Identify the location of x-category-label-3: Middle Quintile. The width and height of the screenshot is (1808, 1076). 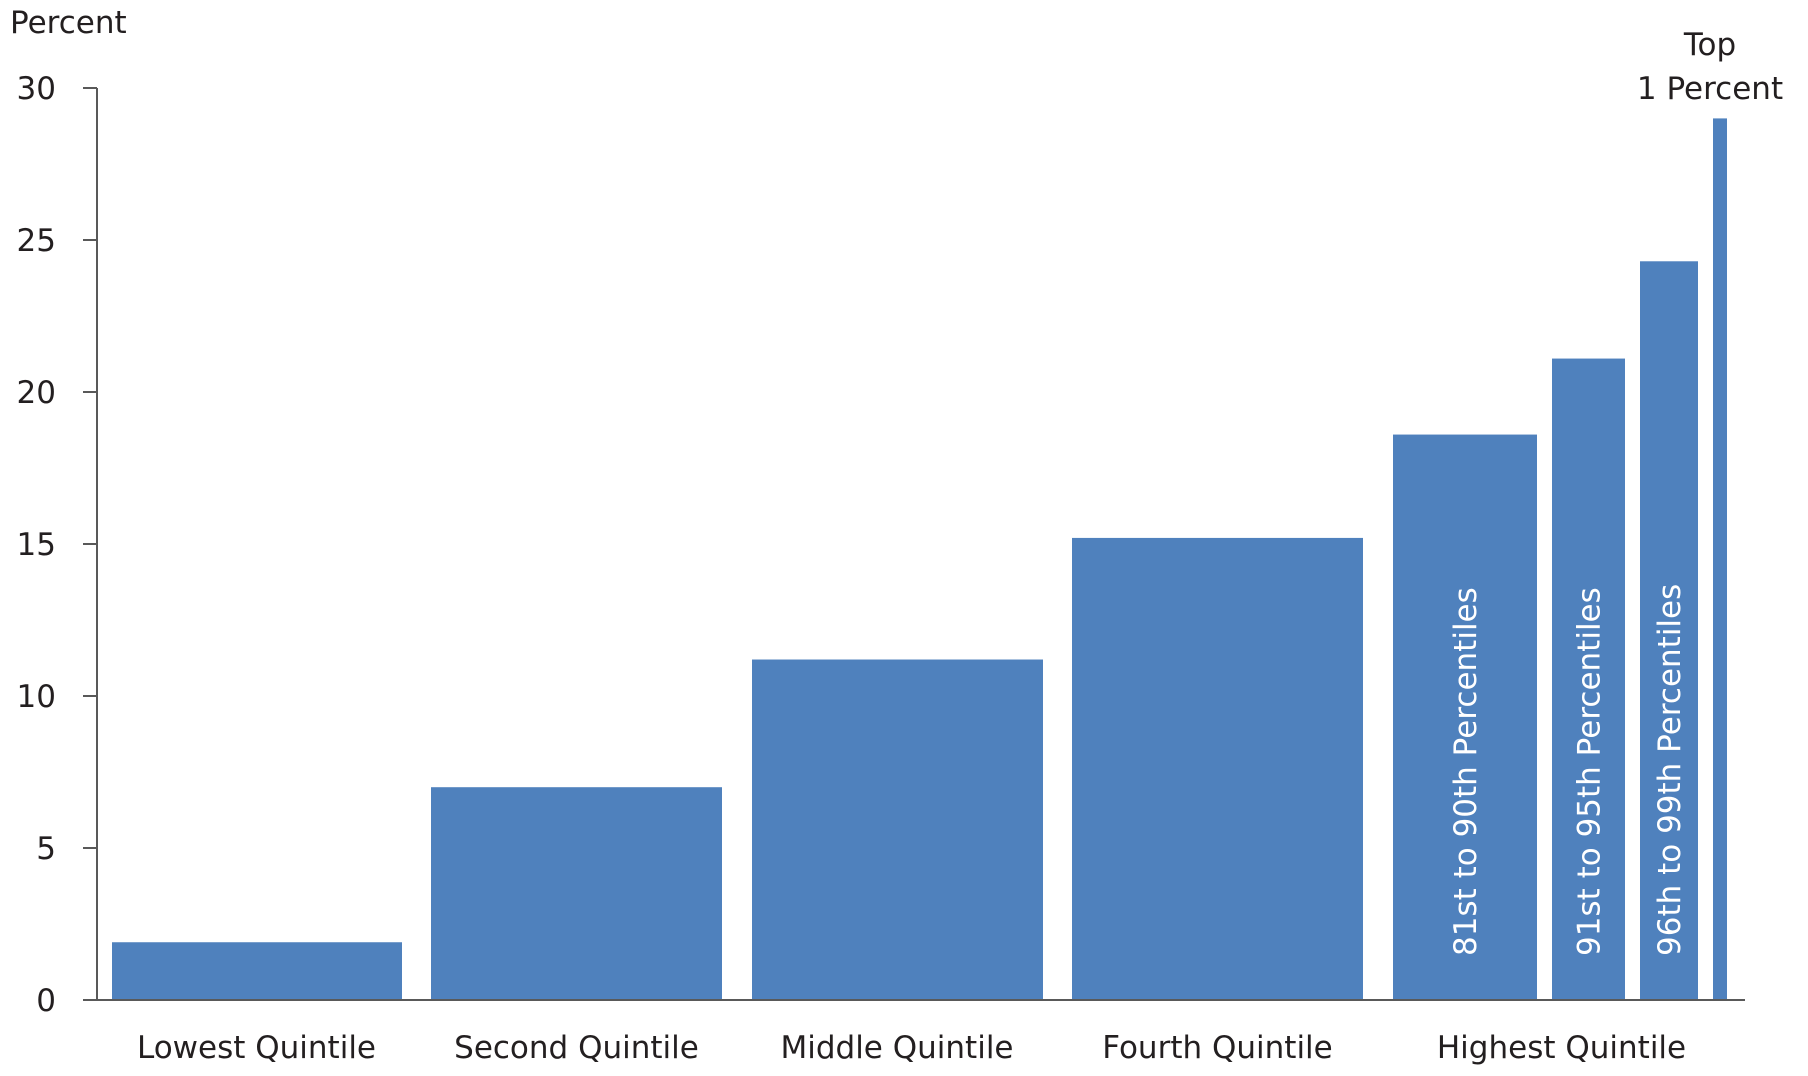
(896, 1048).